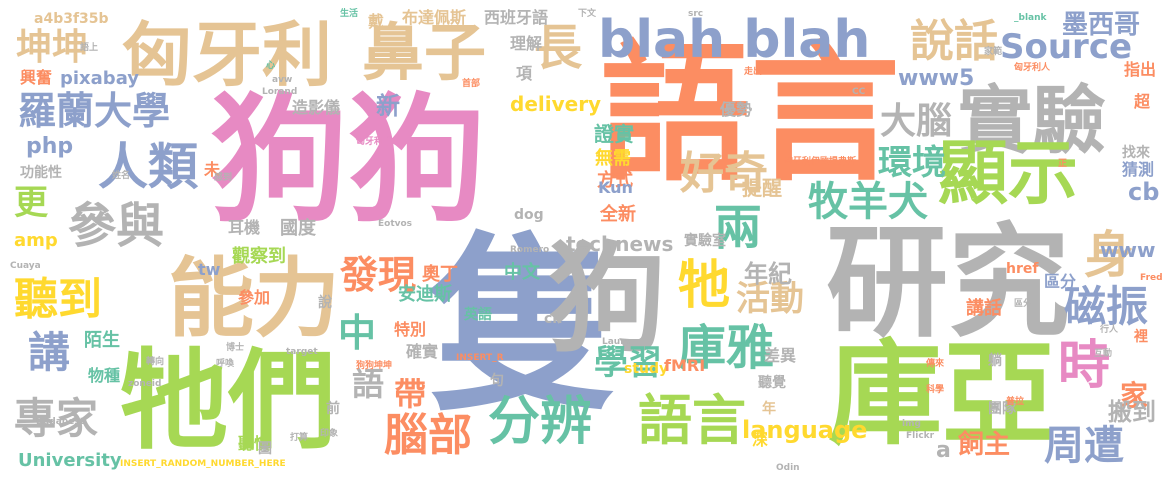  What do you see at coordinates (523, 326) in the screenshot?
I see `word: 隻` at bounding box center [523, 326].